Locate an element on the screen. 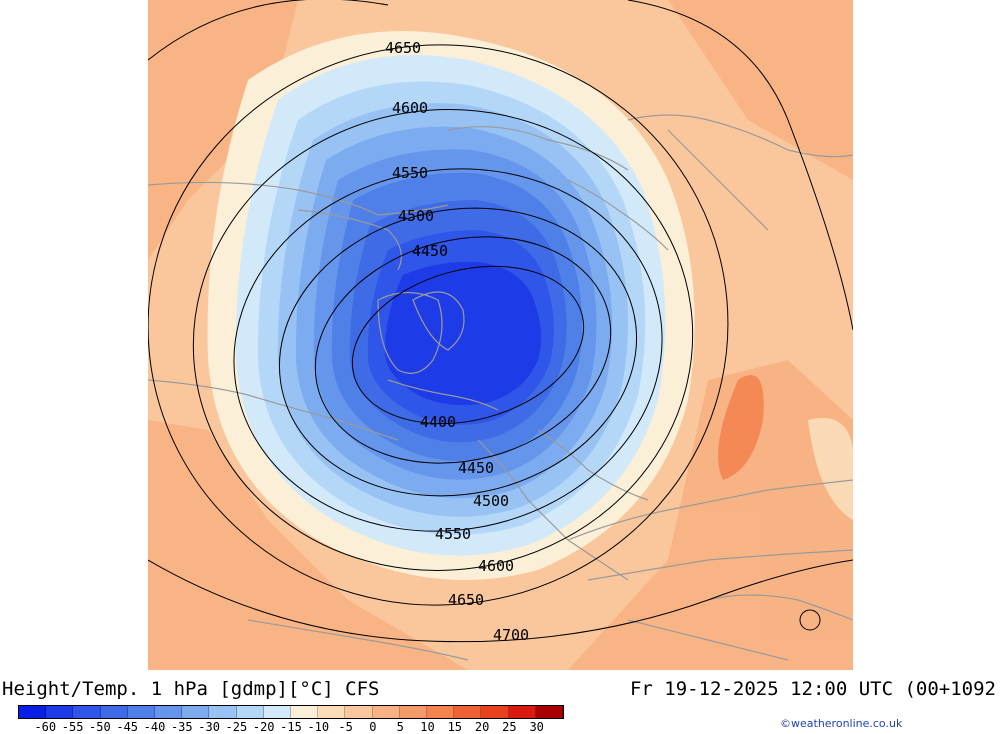  map-title: Height/Temp. 1 hPa [gdmp][°C] CFS is located at coordinates (191, 689).